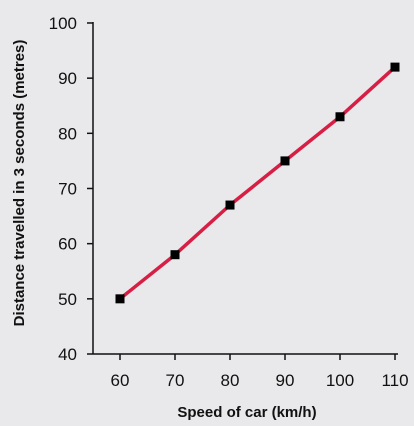 The height and width of the screenshot is (426, 414). What do you see at coordinates (175, 380) in the screenshot?
I see `x-tick-label: 70` at bounding box center [175, 380].